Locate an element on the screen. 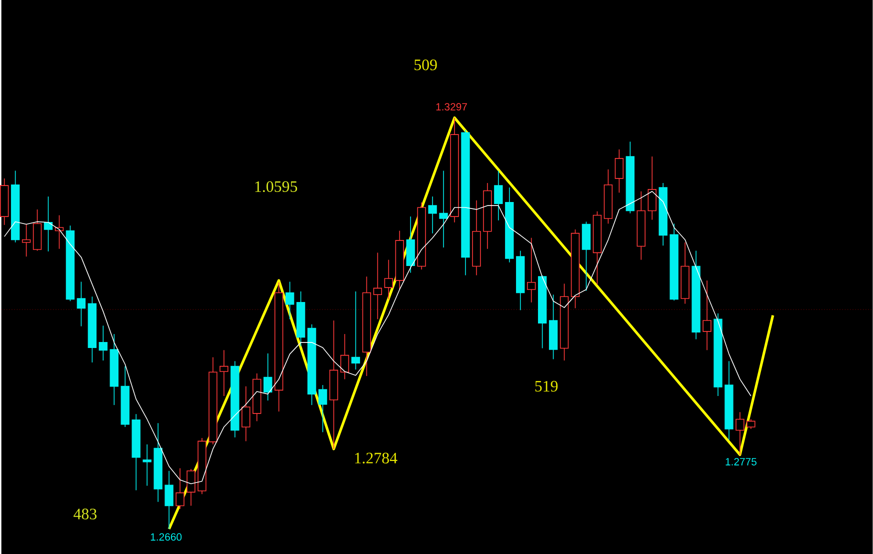 The height and width of the screenshot is (554, 873). annotation: 1.3297 is located at coordinates (451, 107).